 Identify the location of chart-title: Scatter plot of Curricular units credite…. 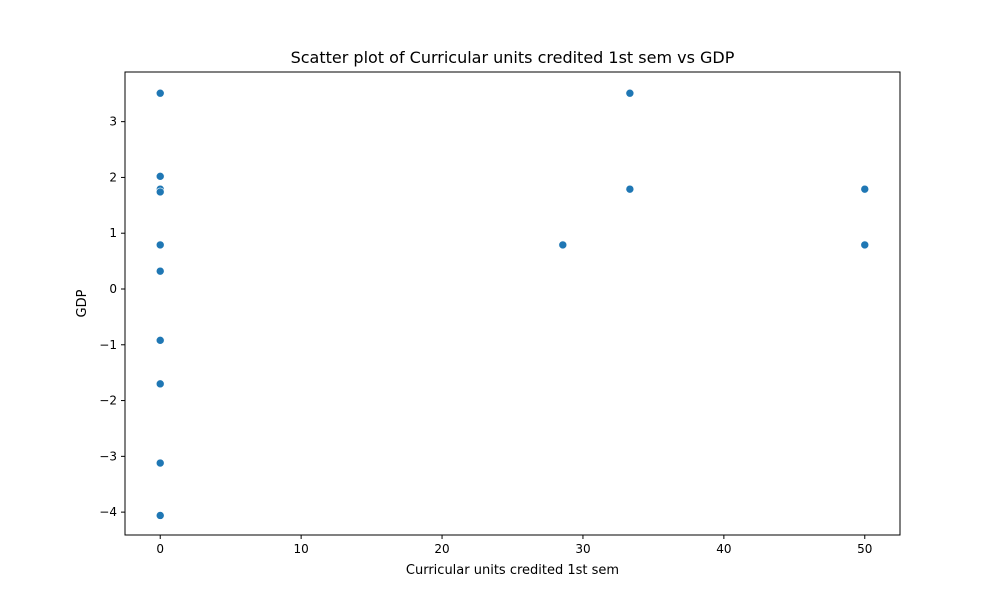
(513, 57).